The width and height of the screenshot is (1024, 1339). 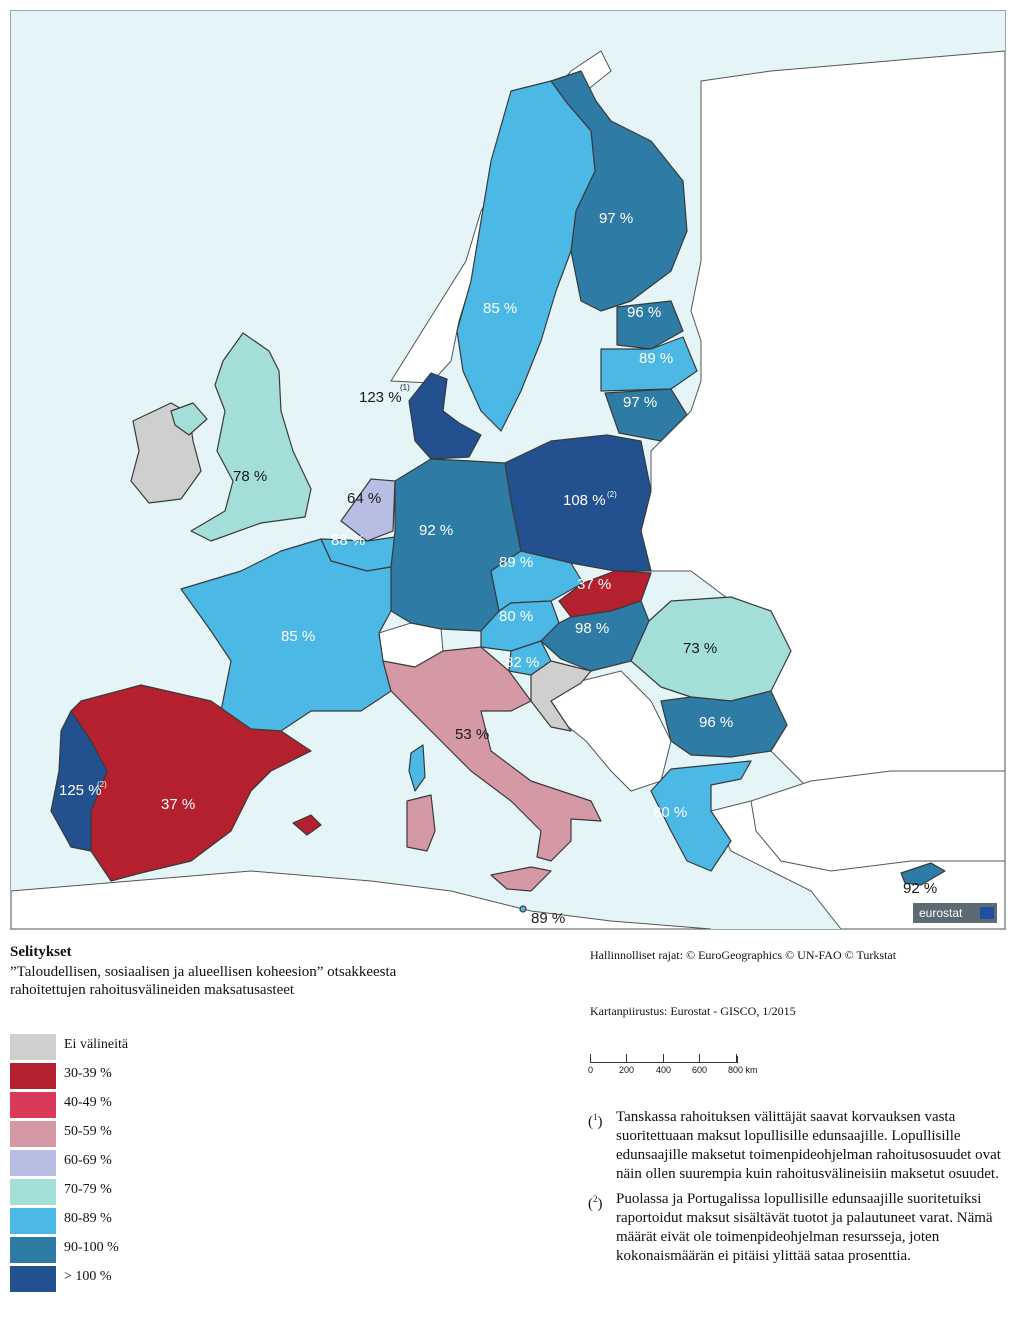 I want to click on label-greece: 80 %, so click(x=670, y=812).